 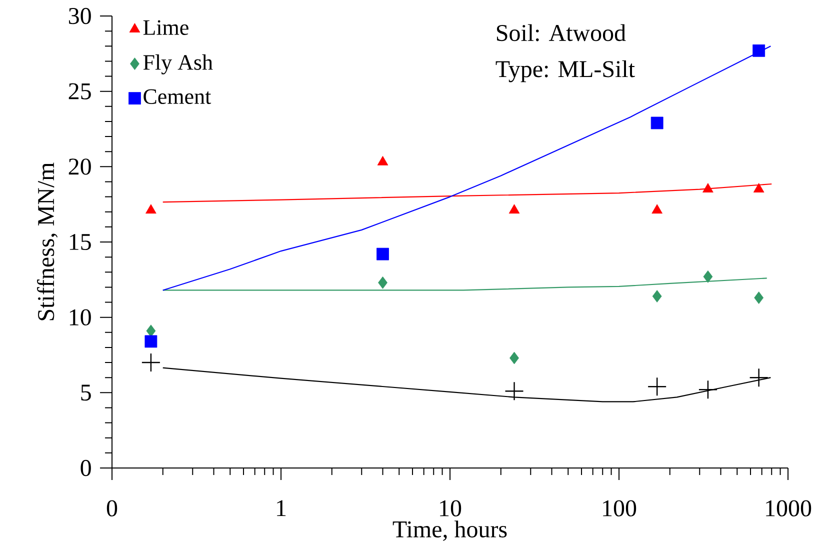 What do you see at coordinates (451, 508) in the screenshot?
I see `x-tick-label: 10` at bounding box center [451, 508].